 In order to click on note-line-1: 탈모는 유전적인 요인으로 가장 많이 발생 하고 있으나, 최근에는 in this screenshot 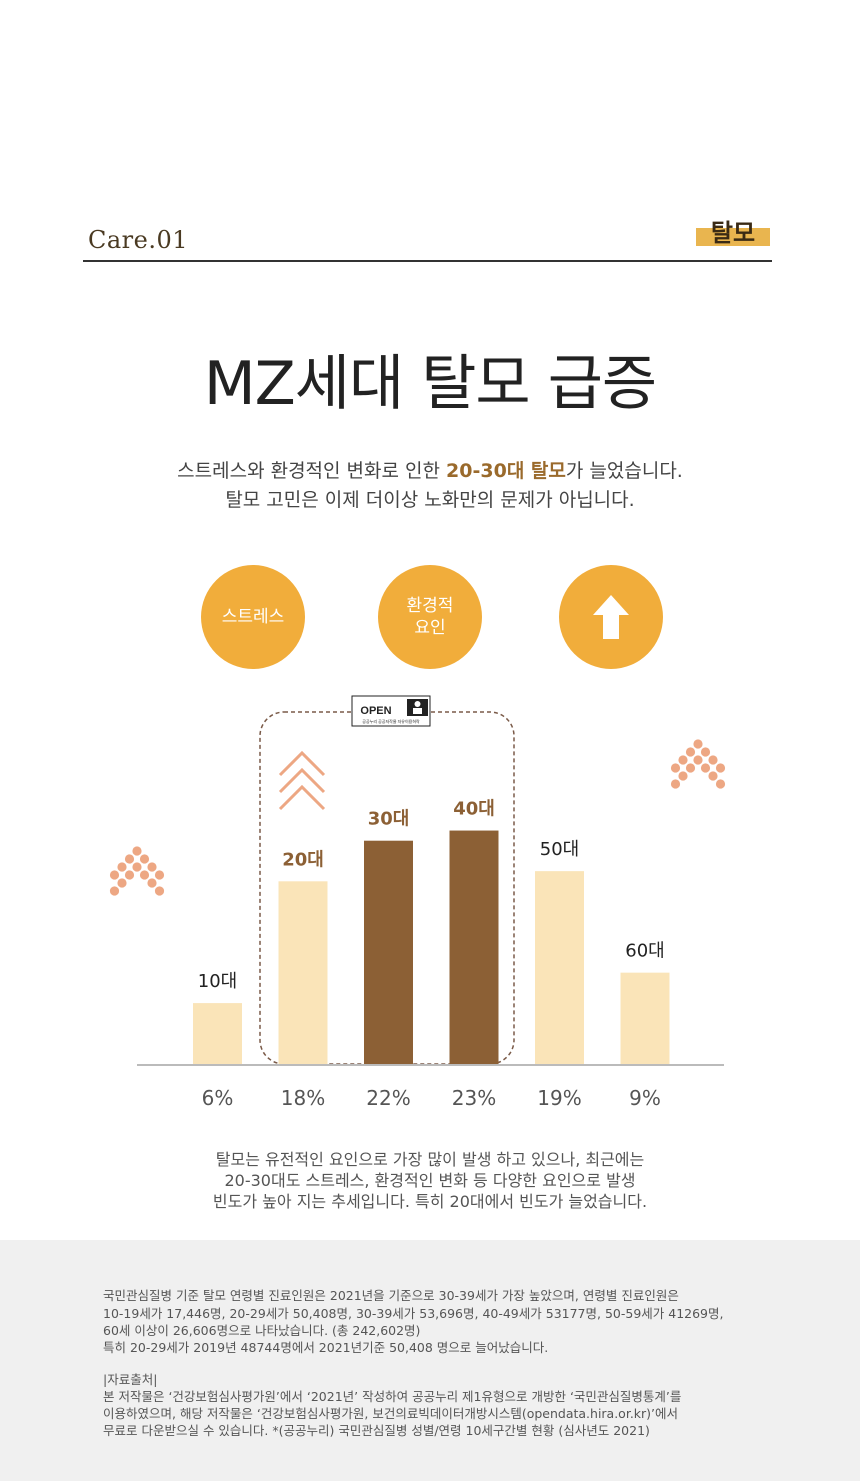, I will do `click(430, 1159)`.